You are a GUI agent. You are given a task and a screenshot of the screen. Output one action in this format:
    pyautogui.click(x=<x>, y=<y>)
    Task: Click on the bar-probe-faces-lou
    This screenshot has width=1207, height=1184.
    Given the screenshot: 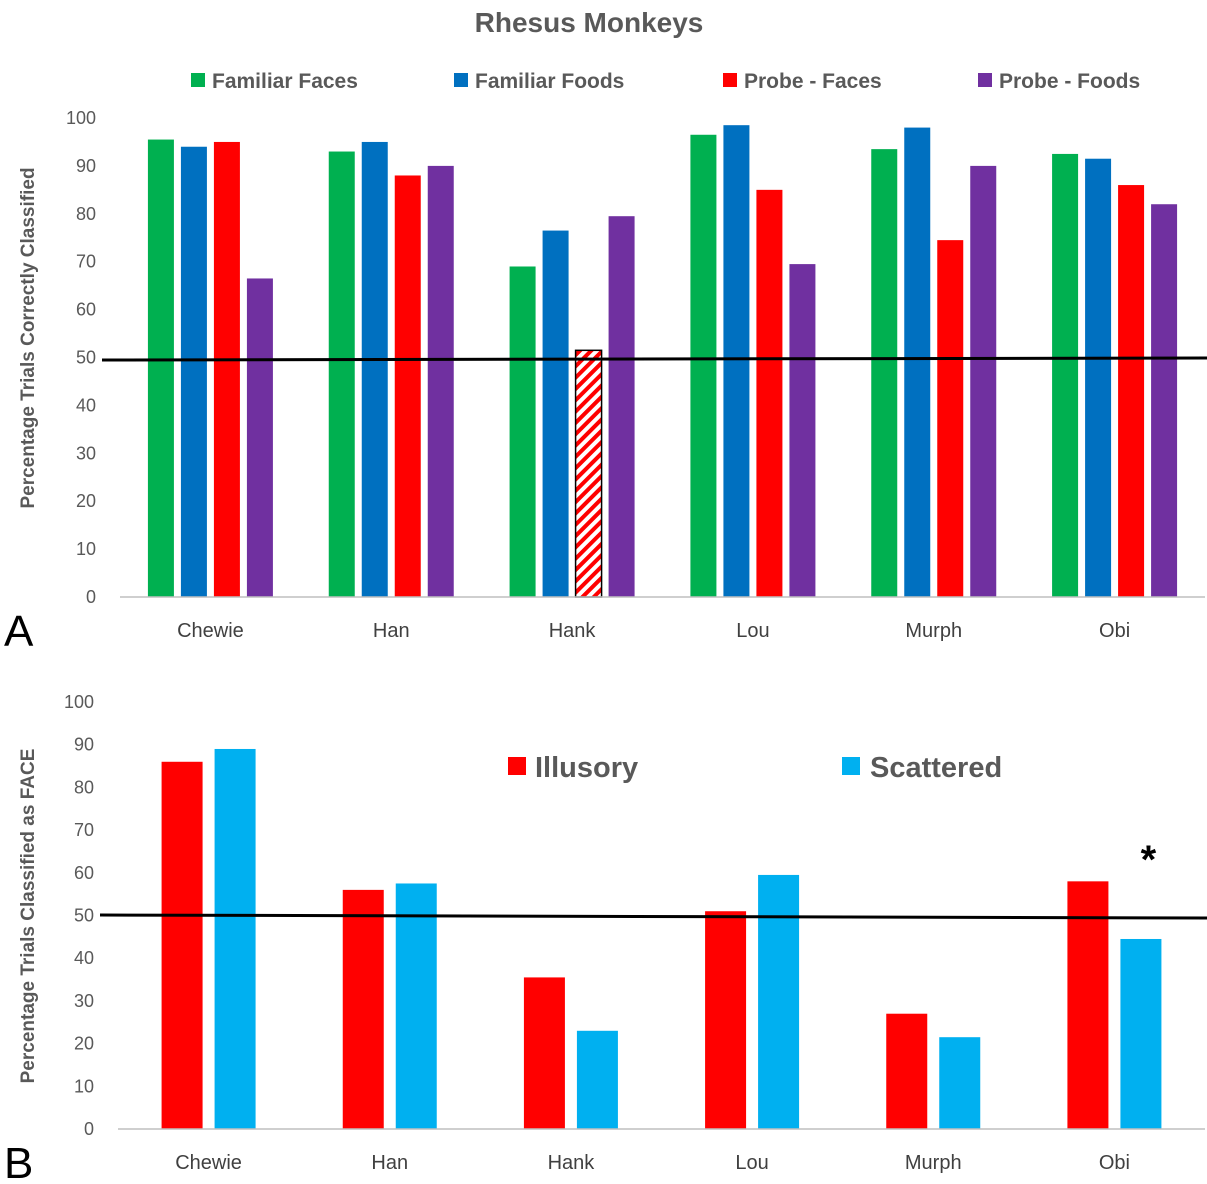 What is the action you would take?
    pyautogui.click(x=769, y=393)
    